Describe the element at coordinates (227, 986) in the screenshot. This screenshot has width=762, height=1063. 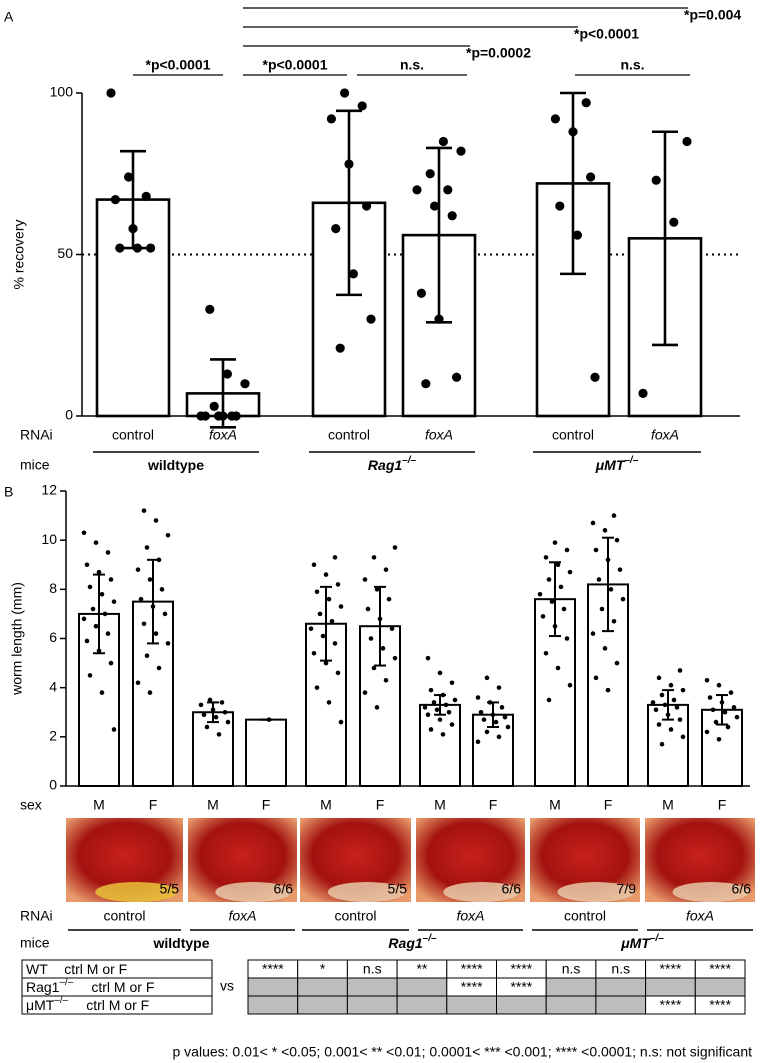
I see `vs-label: vs` at that location.